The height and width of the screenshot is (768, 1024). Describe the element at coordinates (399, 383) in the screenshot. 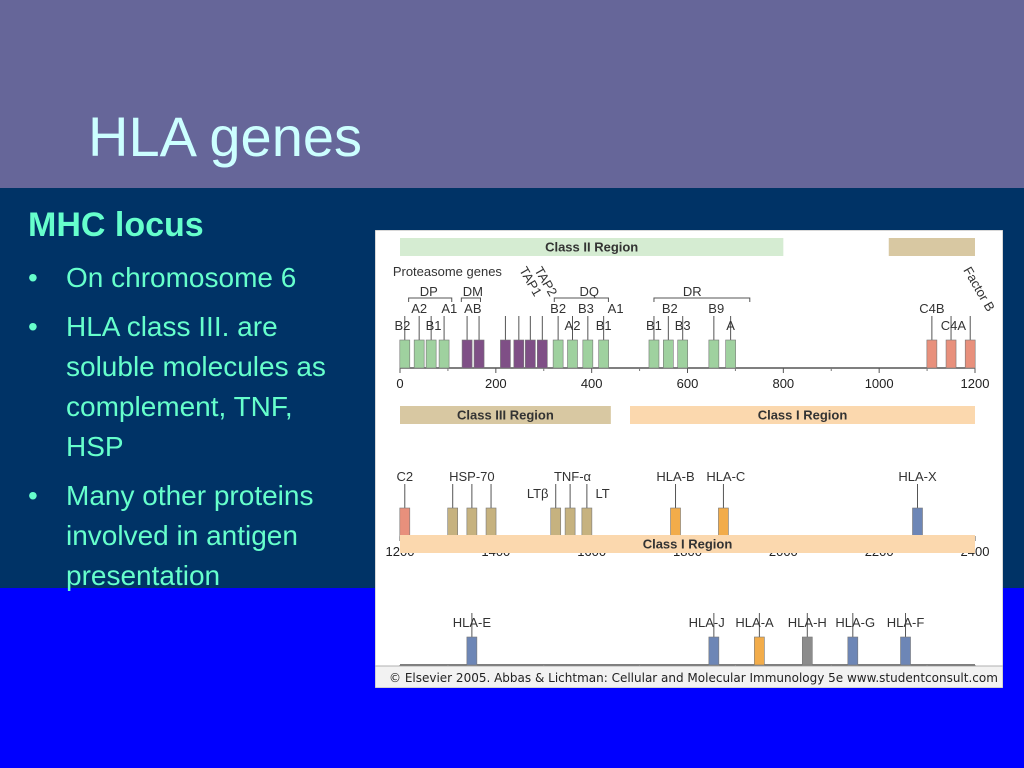

I see `axis-tick-label: 0` at that location.